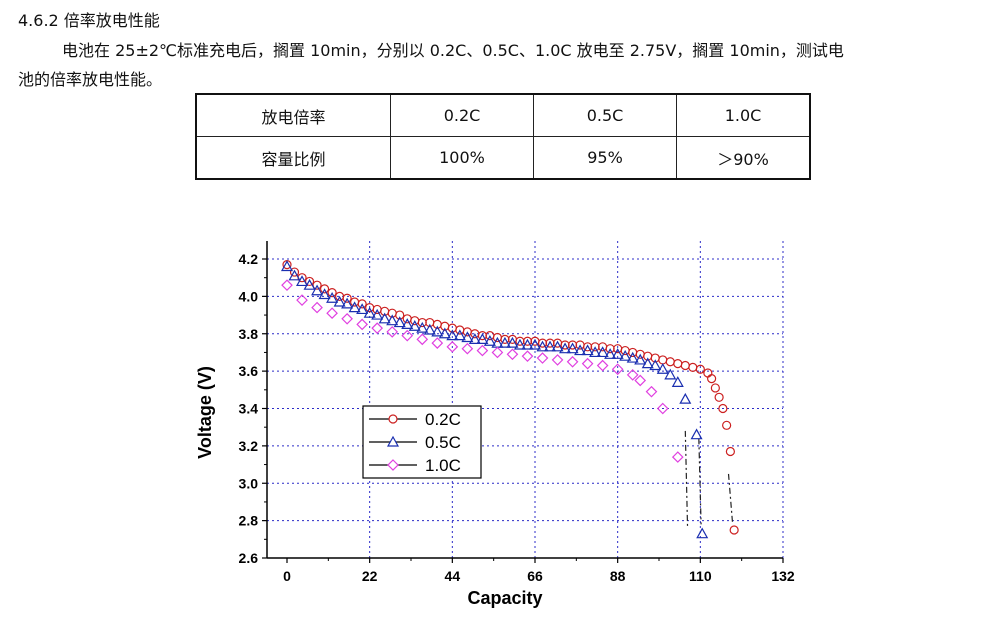 Image resolution: width=1000 pixels, height=620 pixels. What do you see at coordinates (783, 576) in the screenshot?
I see `x-tick-label: 132` at bounding box center [783, 576].